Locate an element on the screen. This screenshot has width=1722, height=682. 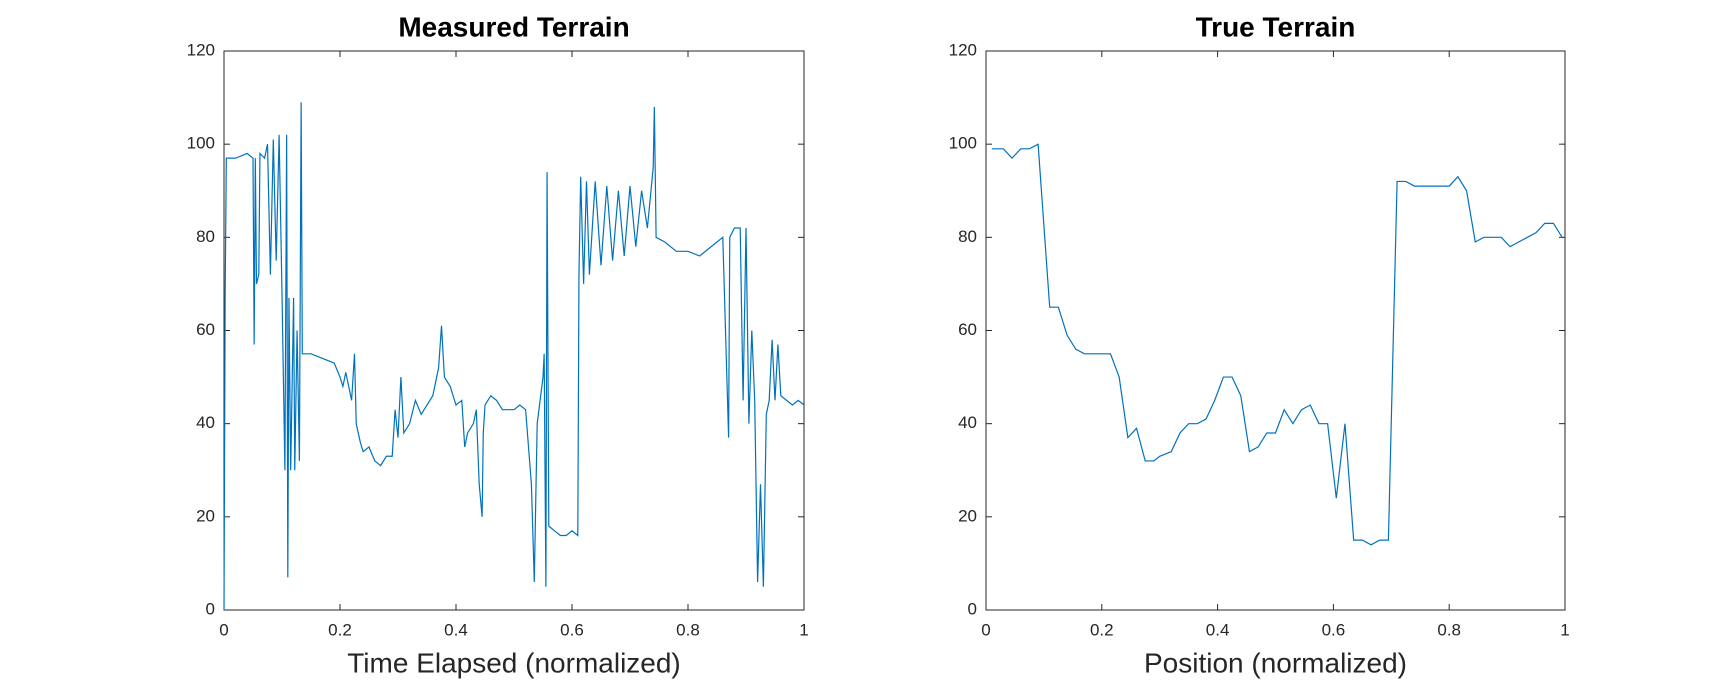
chart-title: Measured Terrain is located at coordinates (513, 26).